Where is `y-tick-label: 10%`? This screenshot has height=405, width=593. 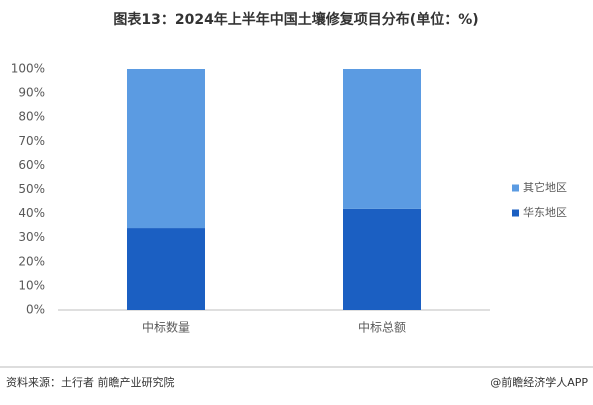 y-tick-label: 10% is located at coordinates (31, 285).